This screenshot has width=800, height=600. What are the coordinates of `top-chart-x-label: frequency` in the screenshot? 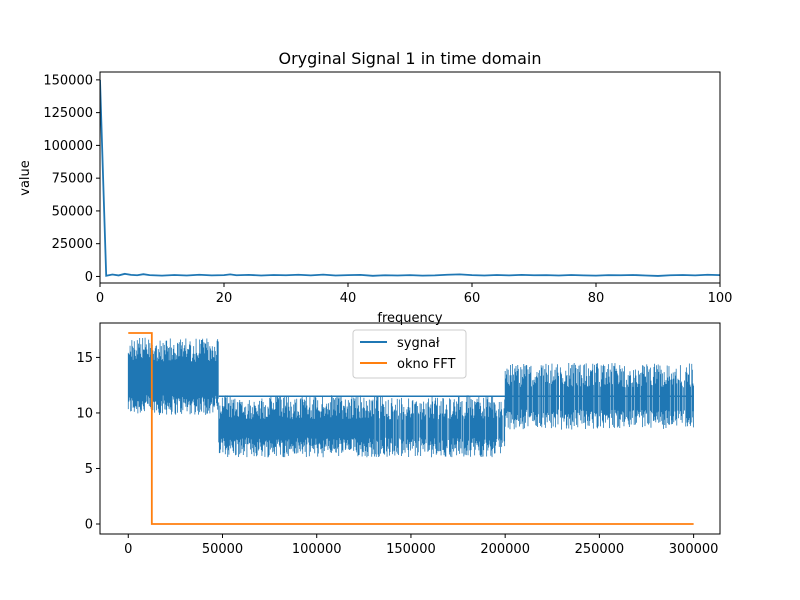 It's located at (410, 318).